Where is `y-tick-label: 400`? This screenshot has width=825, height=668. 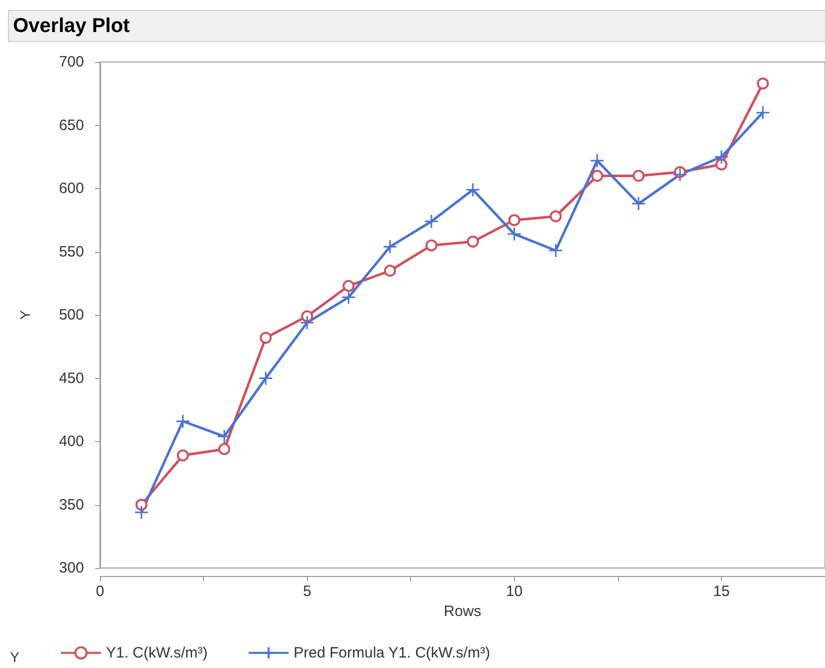
y-tick-label: 400 is located at coordinates (71, 441).